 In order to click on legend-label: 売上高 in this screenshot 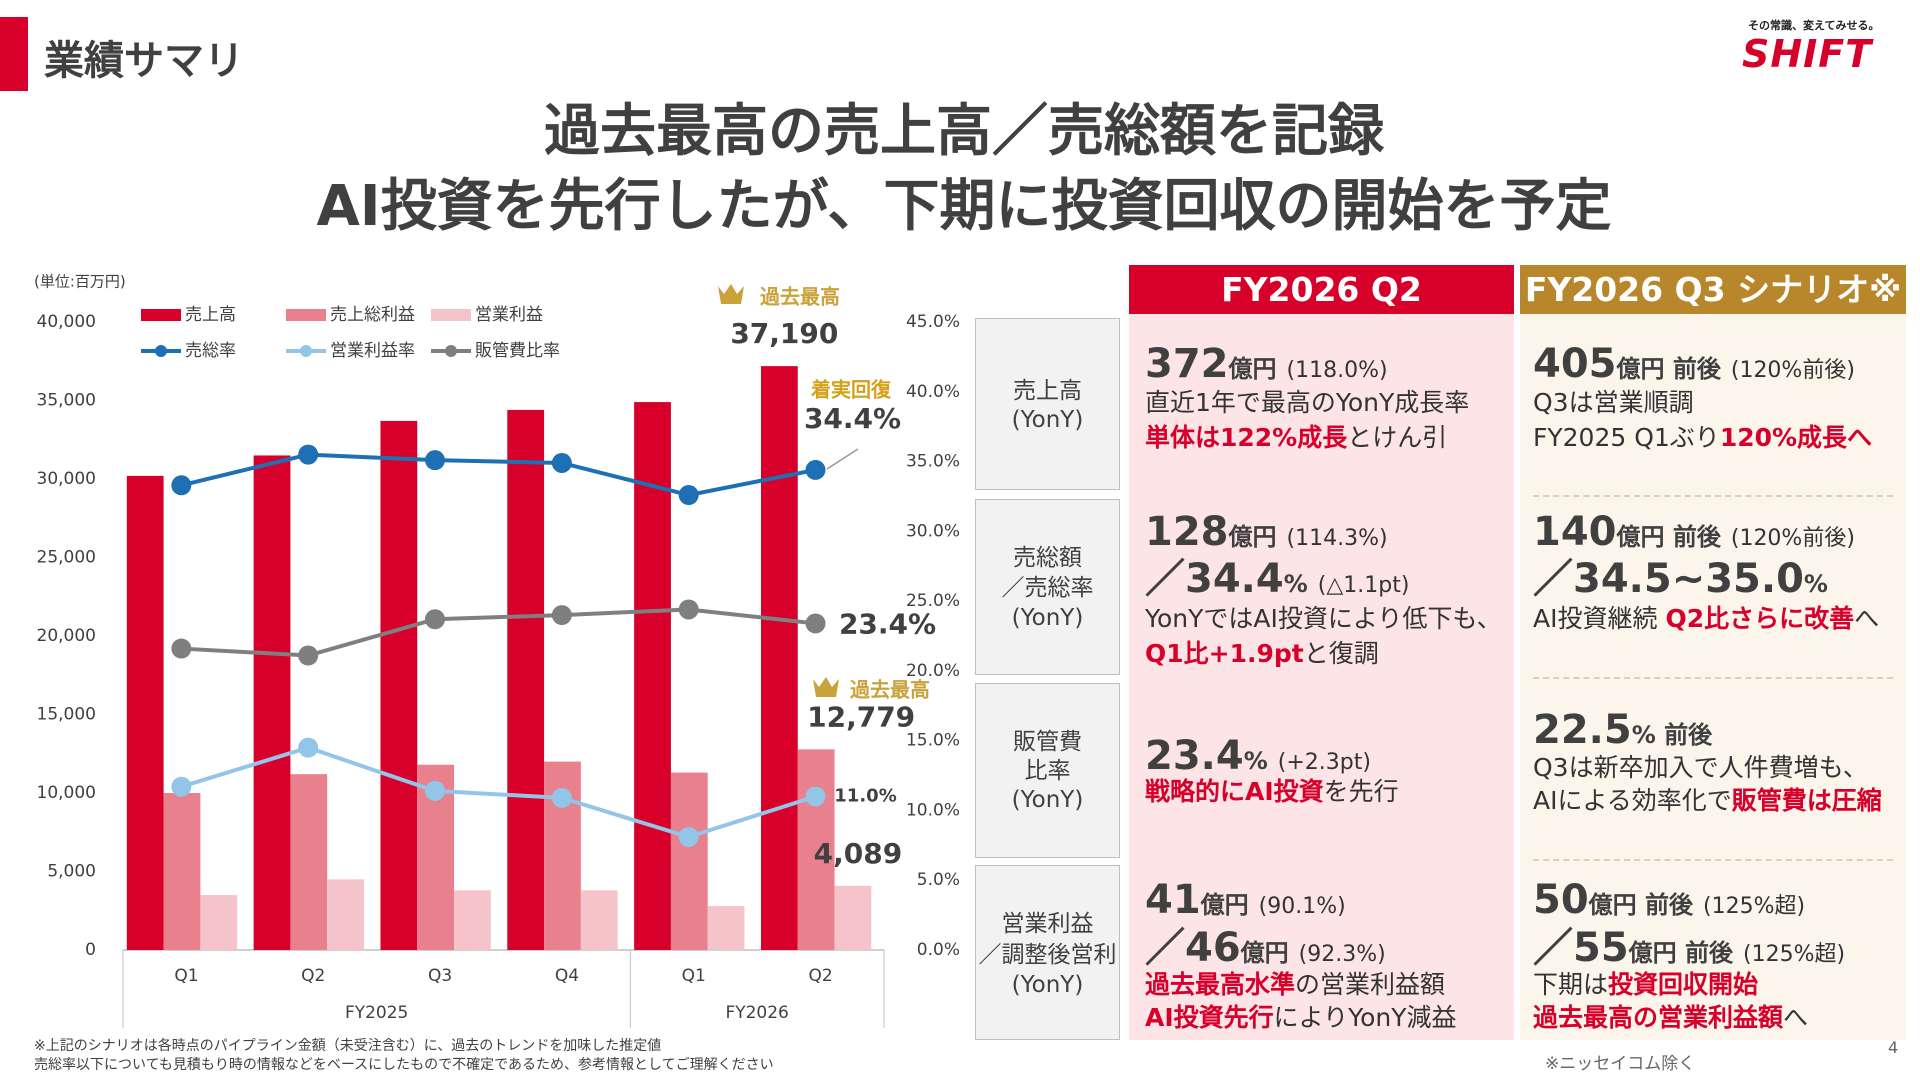, I will do `click(210, 315)`.